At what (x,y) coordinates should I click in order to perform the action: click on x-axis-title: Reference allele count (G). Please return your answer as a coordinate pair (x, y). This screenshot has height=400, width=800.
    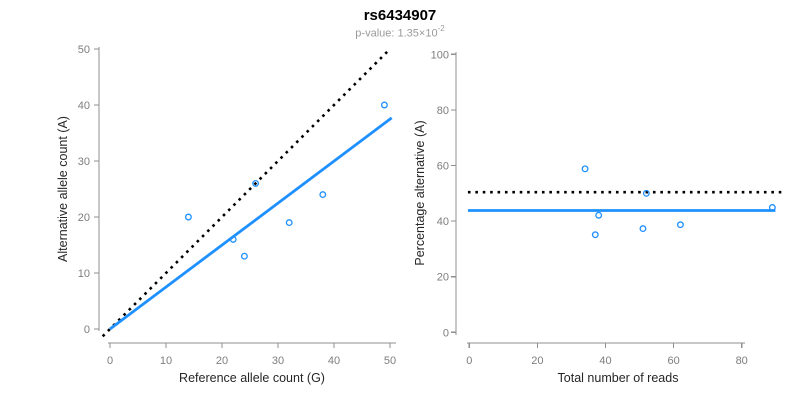
    Looking at the image, I should click on (252, 378).